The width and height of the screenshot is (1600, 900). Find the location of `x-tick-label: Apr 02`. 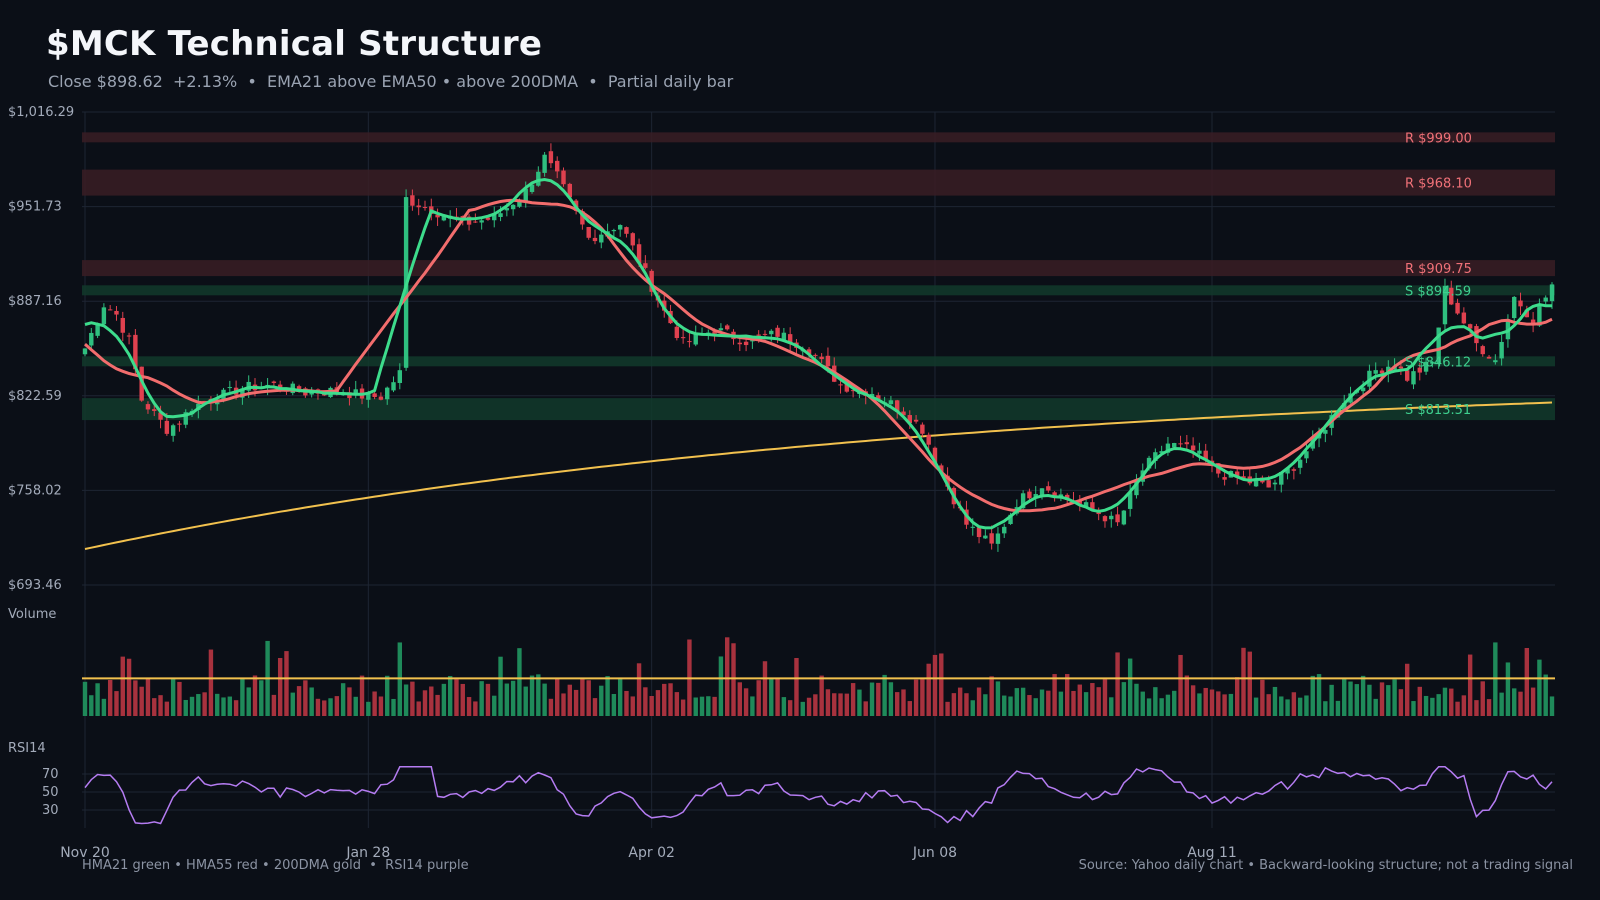

x-tick-label: Apr 02 is located at coordinates (651, 853).